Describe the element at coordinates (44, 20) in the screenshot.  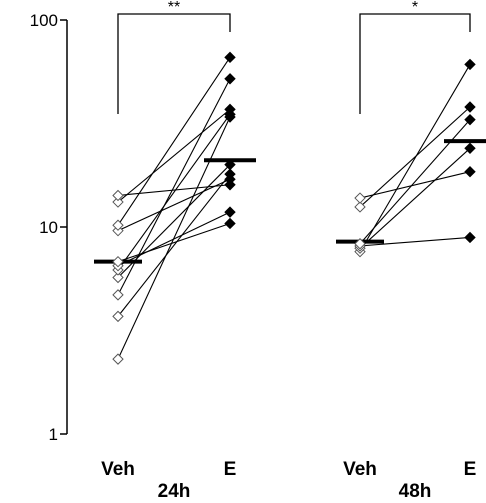
I see `y-tick-label: 100` at that location.